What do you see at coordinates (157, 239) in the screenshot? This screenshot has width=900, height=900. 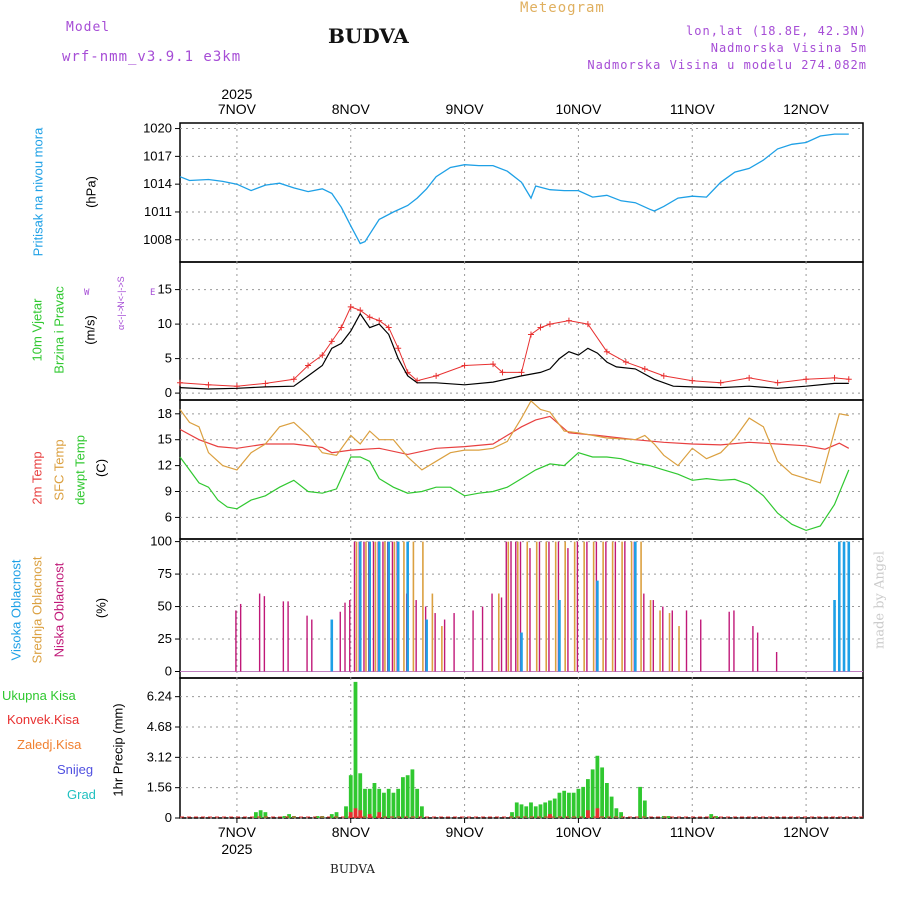 I see `pressure-ytick-label: 1008` at bounding box center [157, 239].